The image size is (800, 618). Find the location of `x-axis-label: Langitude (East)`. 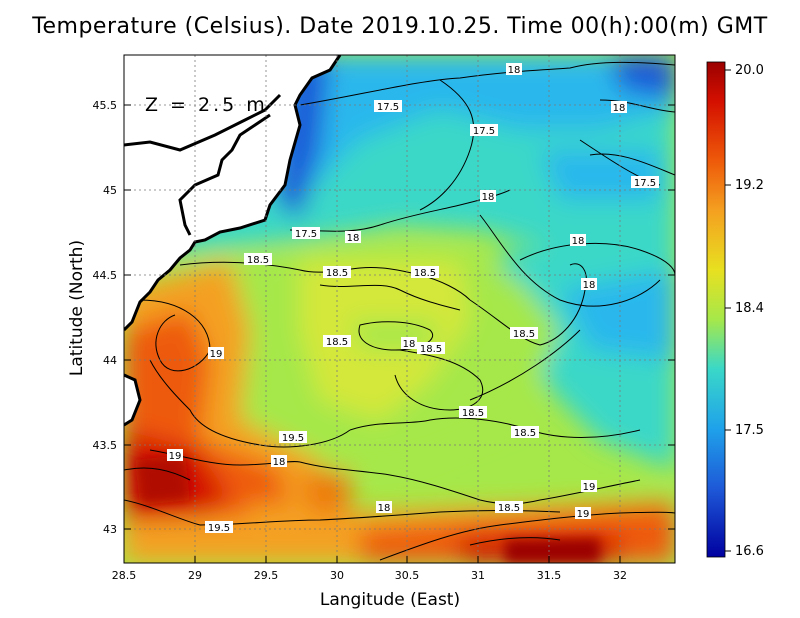

x-axis-label: Langitude (East) is located at coordinates (390, 600).